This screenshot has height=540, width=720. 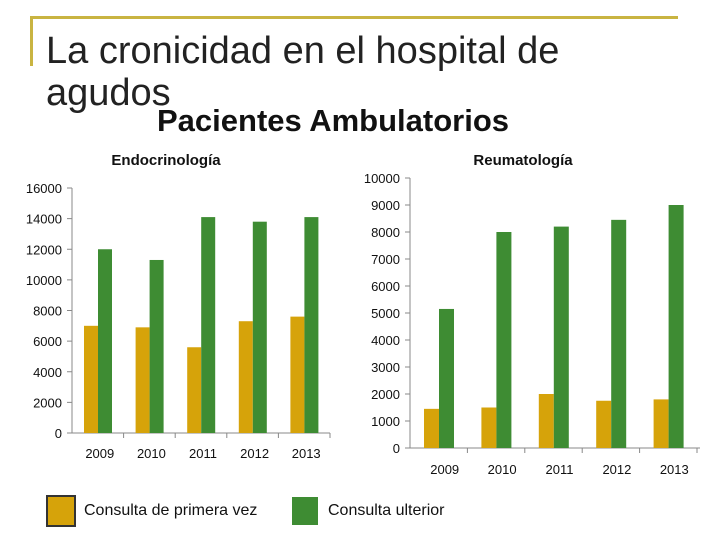 What do you see at coordinates (385, 232) in the screenshot?
I see `y-tick-label-reumatologia: 8000` at bounding box center [385, 232].